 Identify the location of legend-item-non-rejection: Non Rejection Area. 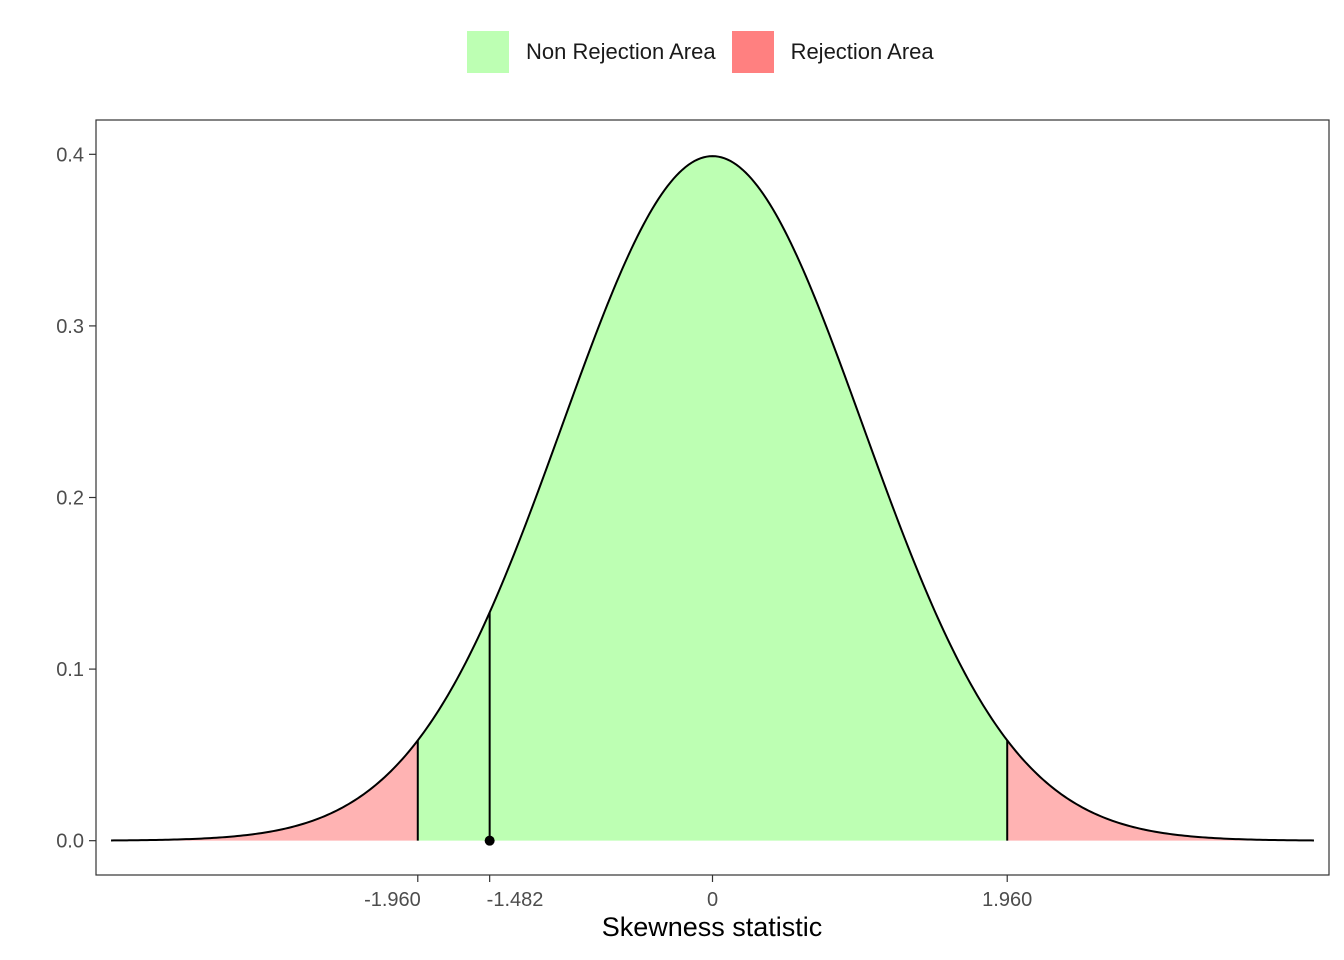
(591, 52).